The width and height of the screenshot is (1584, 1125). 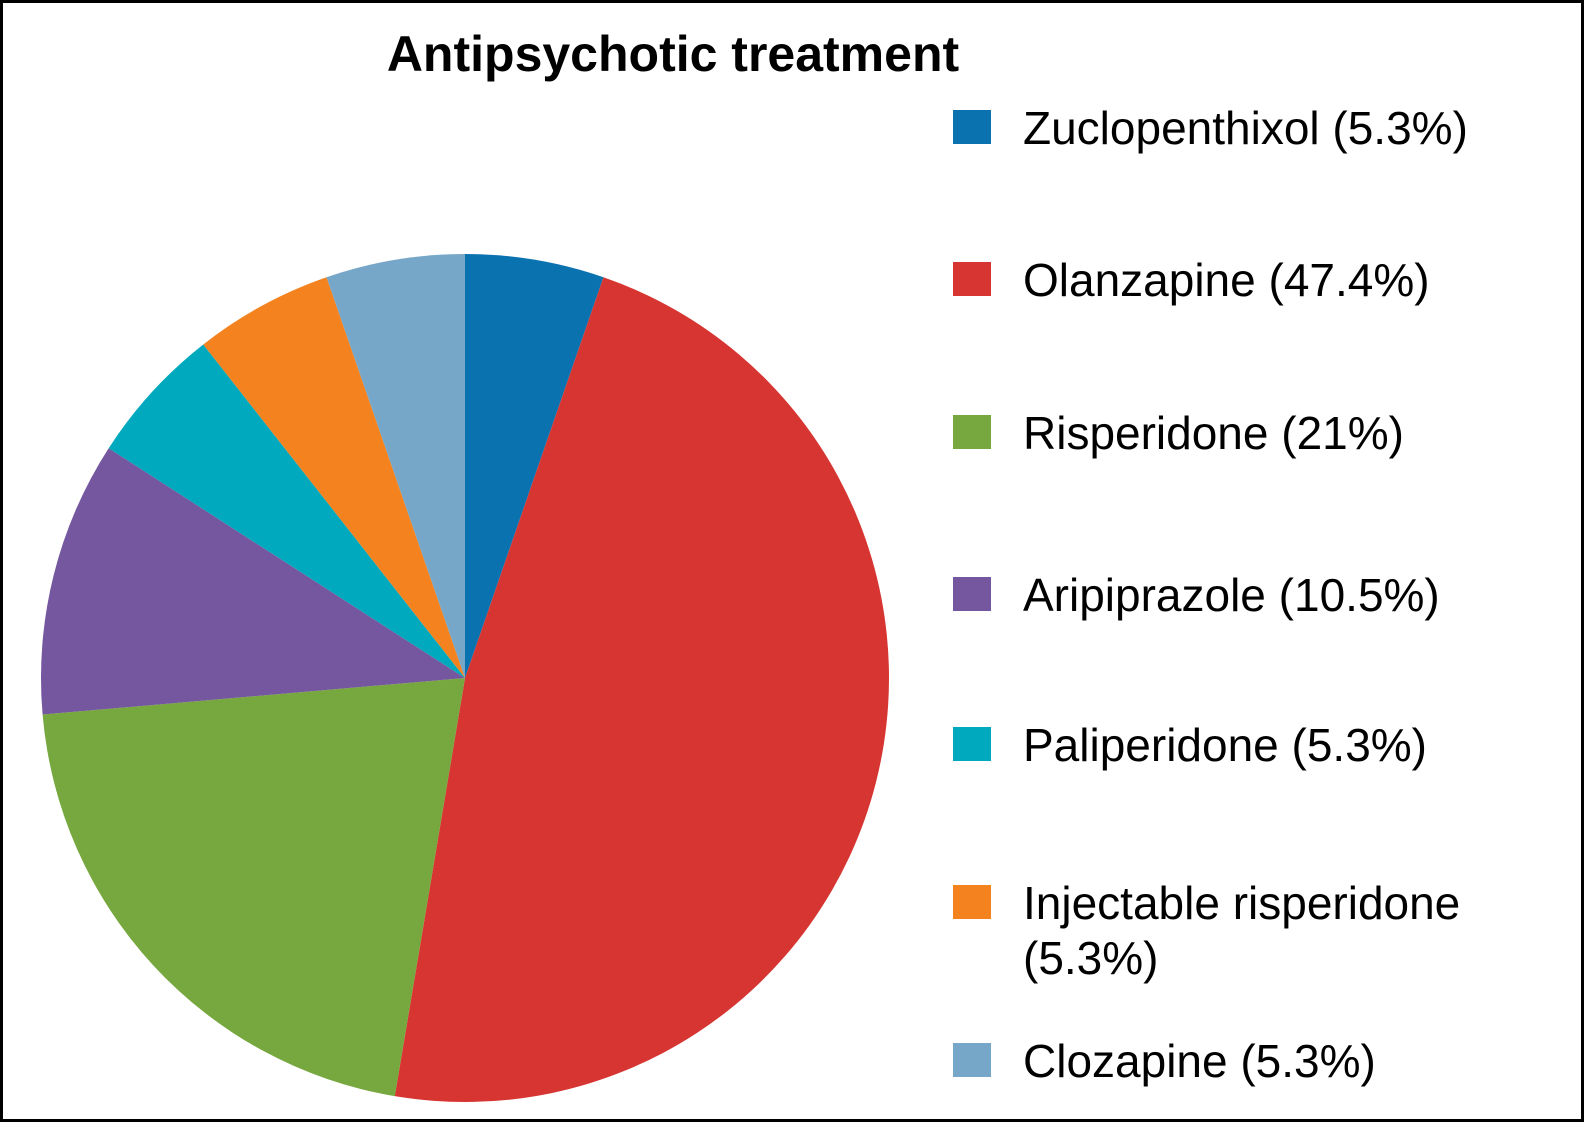 What do you see at coordinates (673, 54) in the screenshot?
I see `chart-title: Antipsychotic treatment` at bounding box center [673, 54].